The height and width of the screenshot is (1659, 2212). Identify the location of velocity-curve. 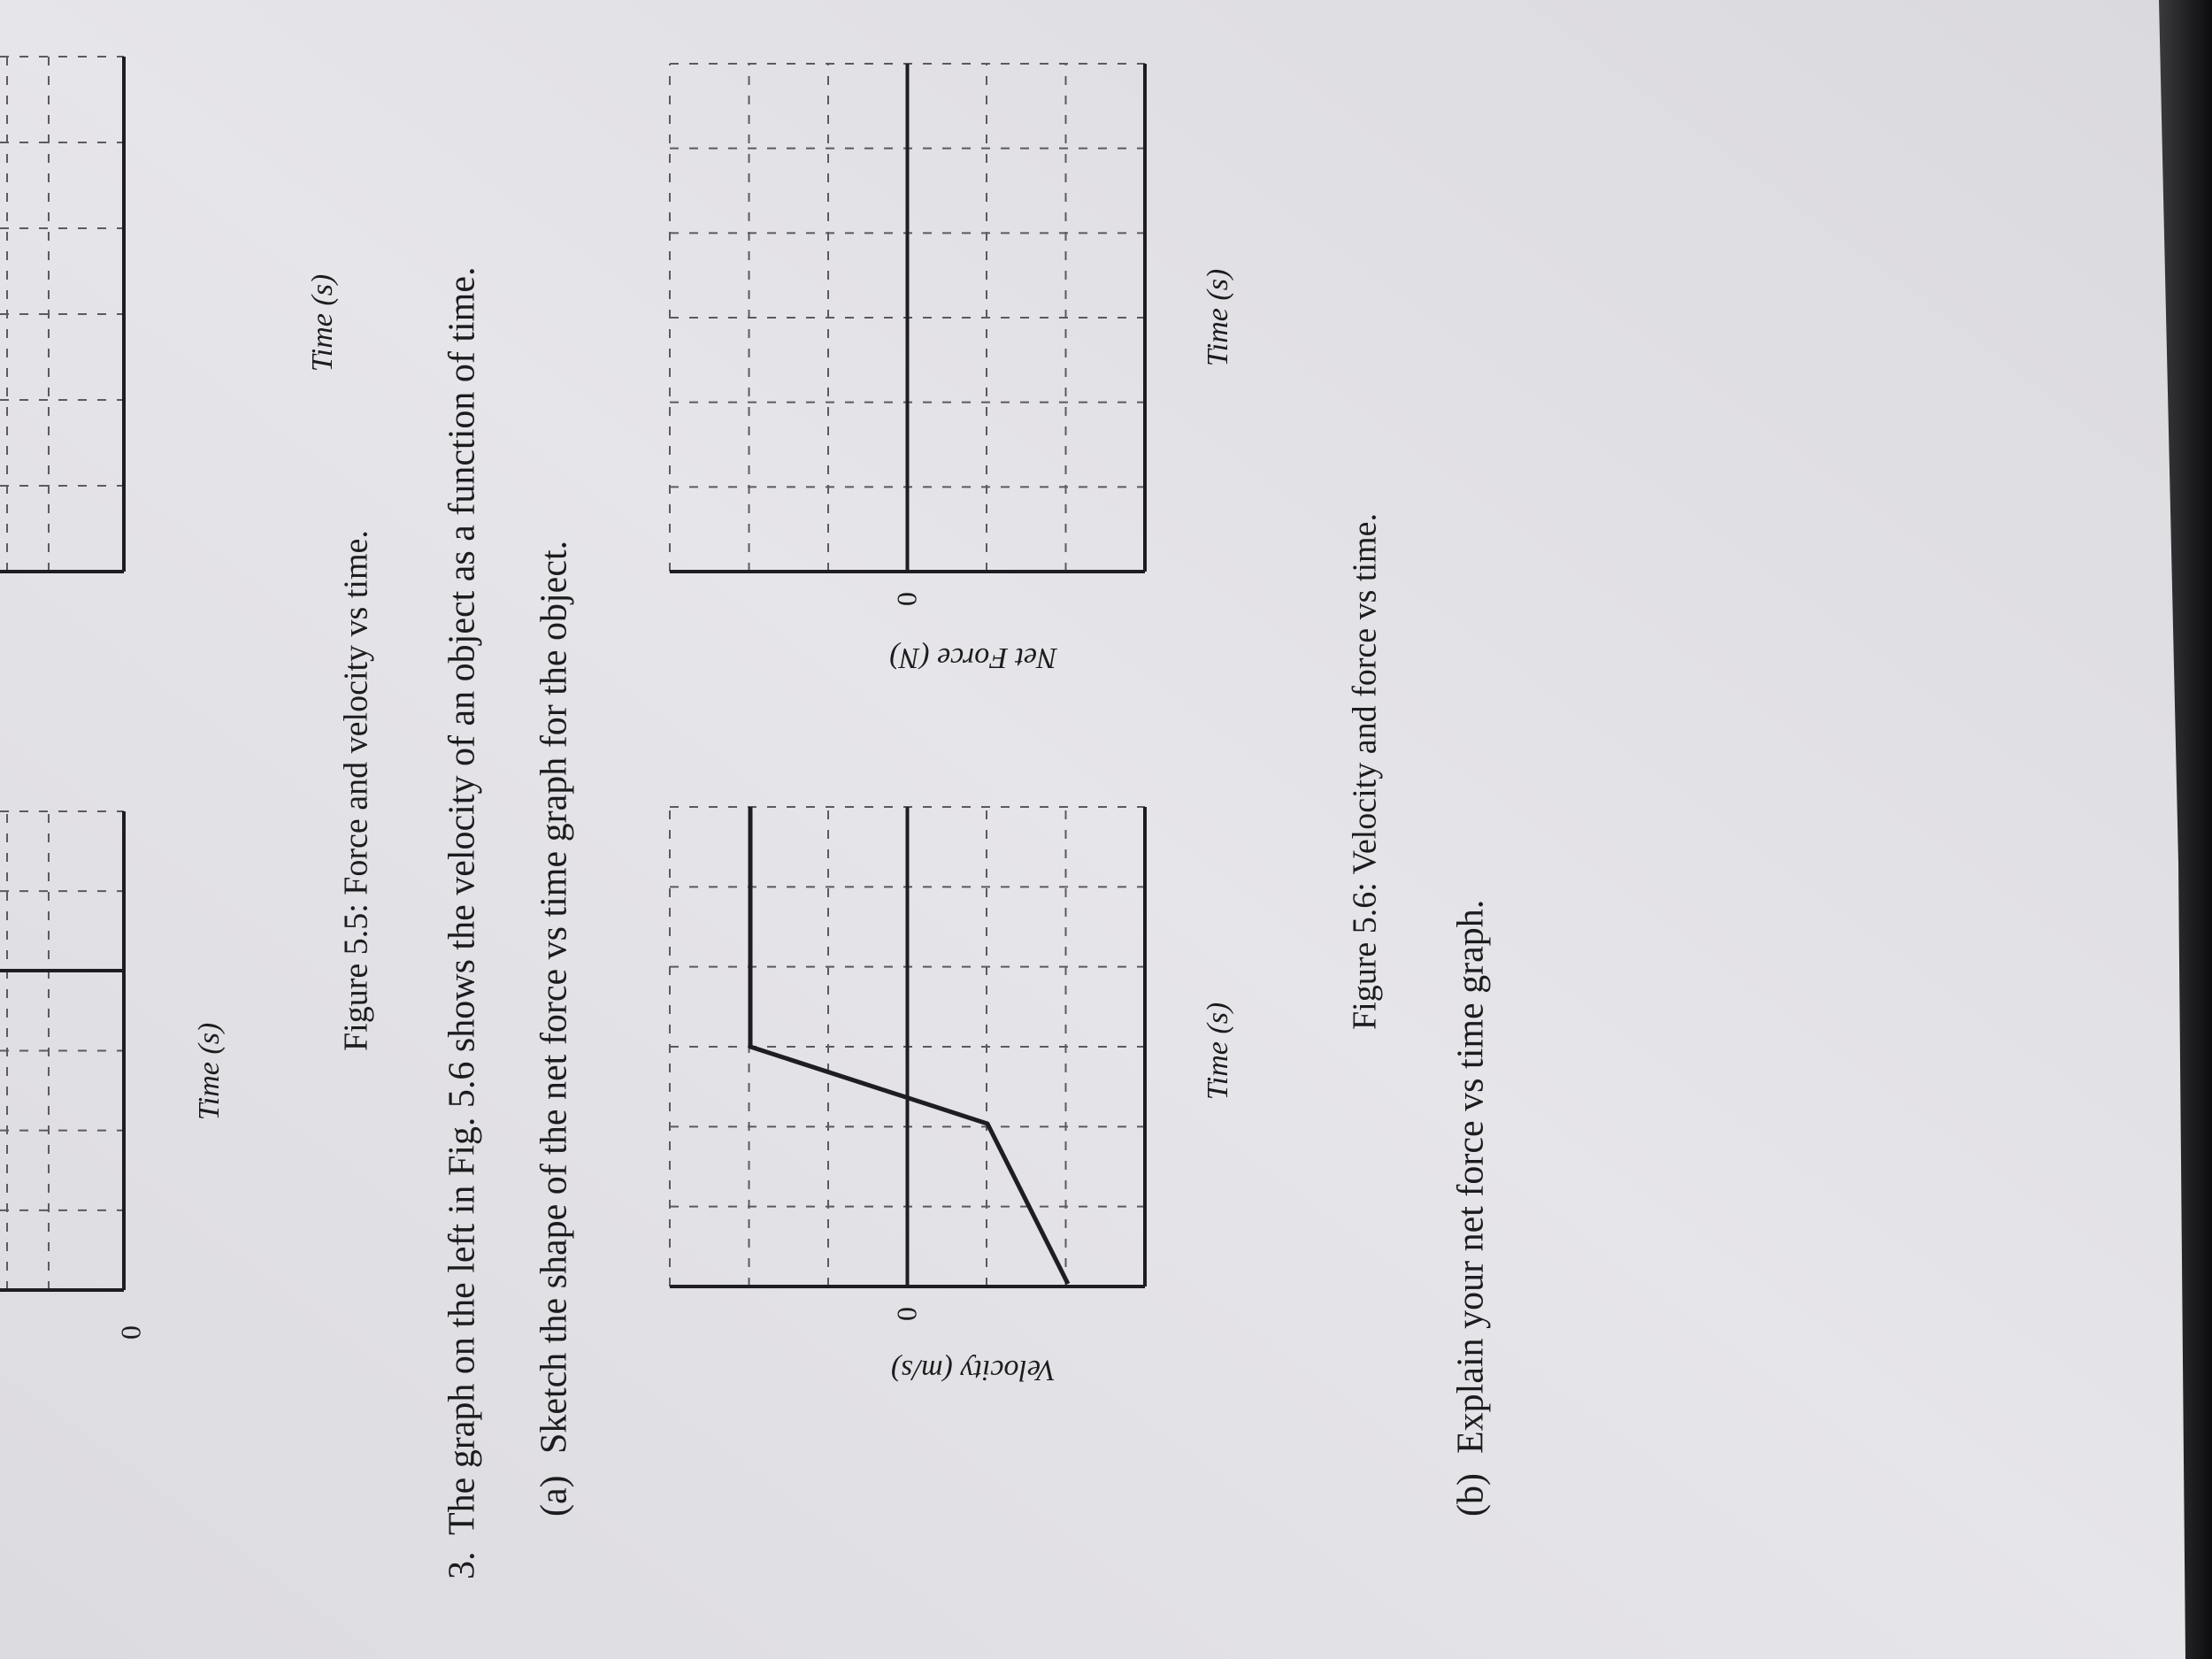
(910, 1046).